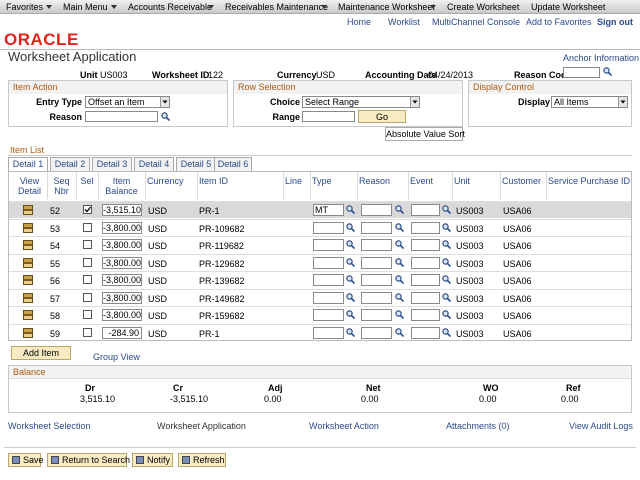 The width and height of the screenshot is (640, 480). Describe the element at coordinates (615, 22) in the screenshot. I see `header-link: Sign out` at that location.